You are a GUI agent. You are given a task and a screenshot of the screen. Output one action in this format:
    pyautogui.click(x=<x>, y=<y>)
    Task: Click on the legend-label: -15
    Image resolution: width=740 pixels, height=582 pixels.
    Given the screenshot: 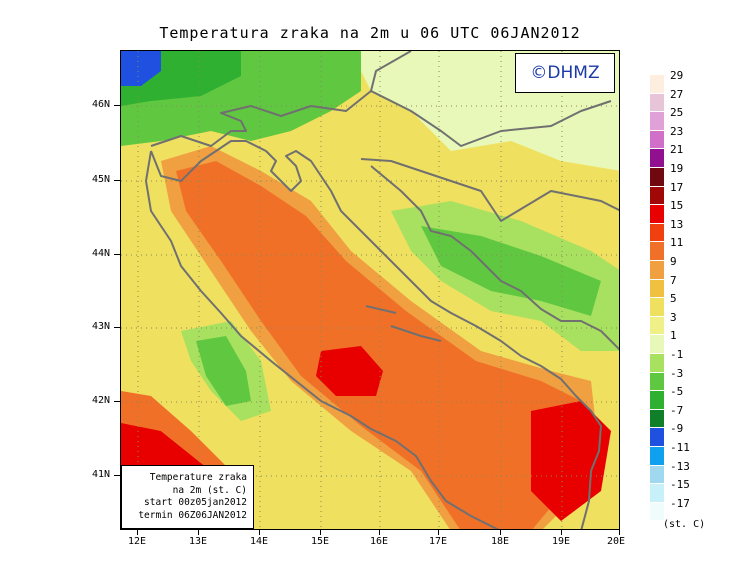 What is the action you would take?
    pyautogui.click(x=680, y=485)
    